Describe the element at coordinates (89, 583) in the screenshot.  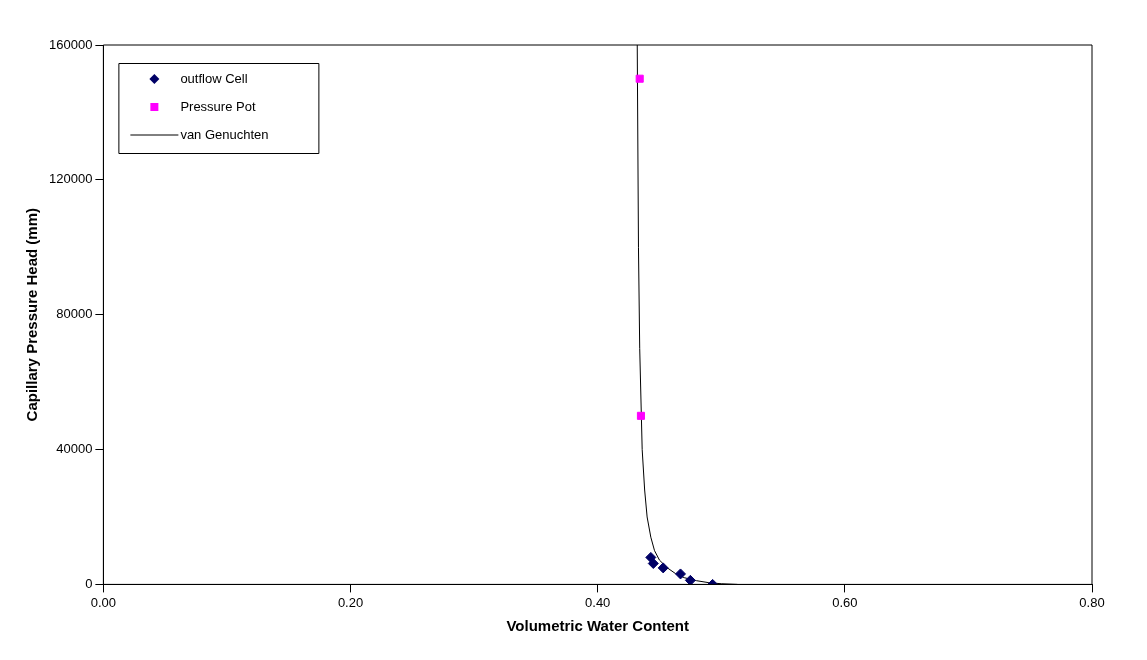
I see `y-tick-label: 0` at that location.